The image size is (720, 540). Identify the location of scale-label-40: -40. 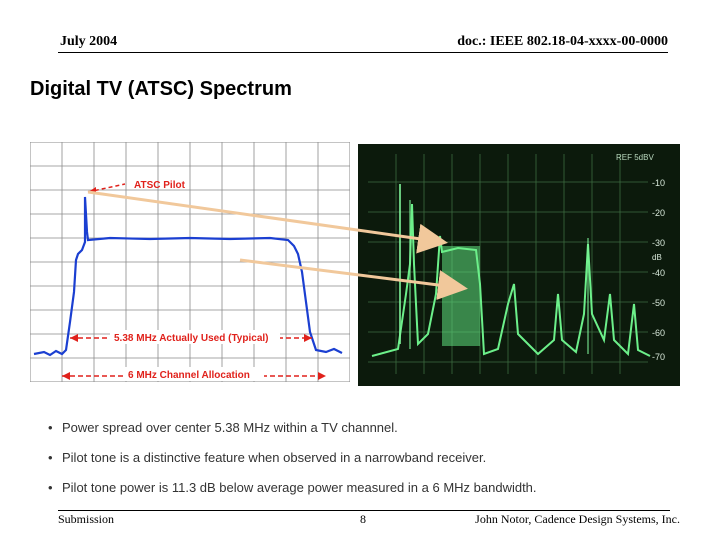
(658, 273).